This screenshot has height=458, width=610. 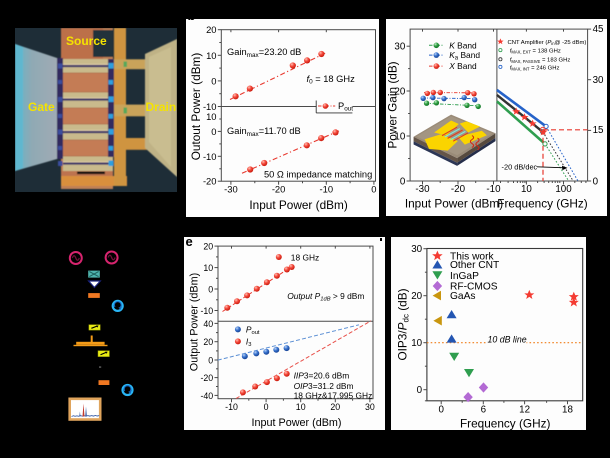 I want to click on svg-text: 18 GHz, so click(x=305, y=258).